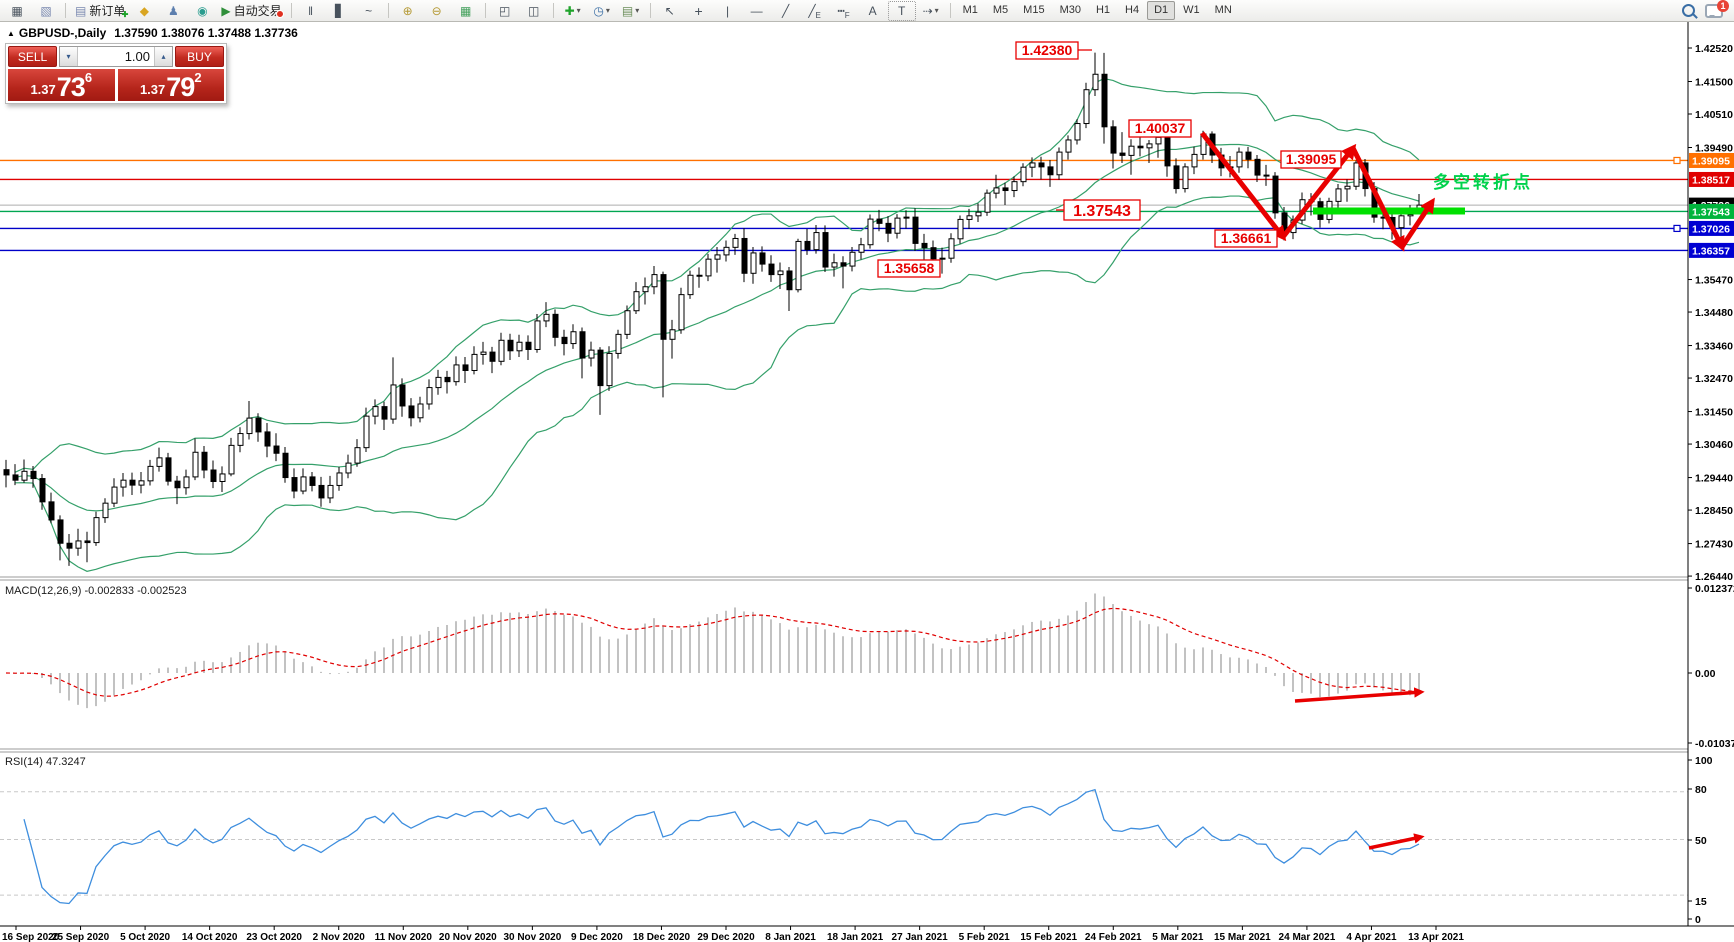 The height and width of the screenshot is (942, 1734). Describe the element at coordinates (251, 11) in the screenshot. I see `autotrading-button: ▶ 自动交易` at that location.